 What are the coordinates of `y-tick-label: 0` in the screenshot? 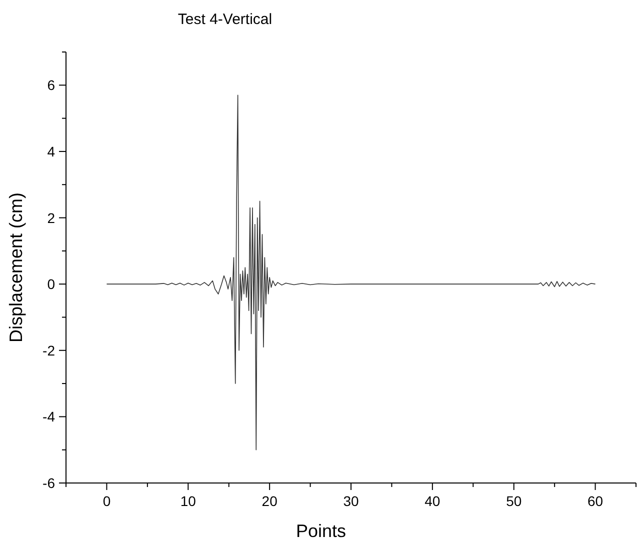 It's located at (51, 284).